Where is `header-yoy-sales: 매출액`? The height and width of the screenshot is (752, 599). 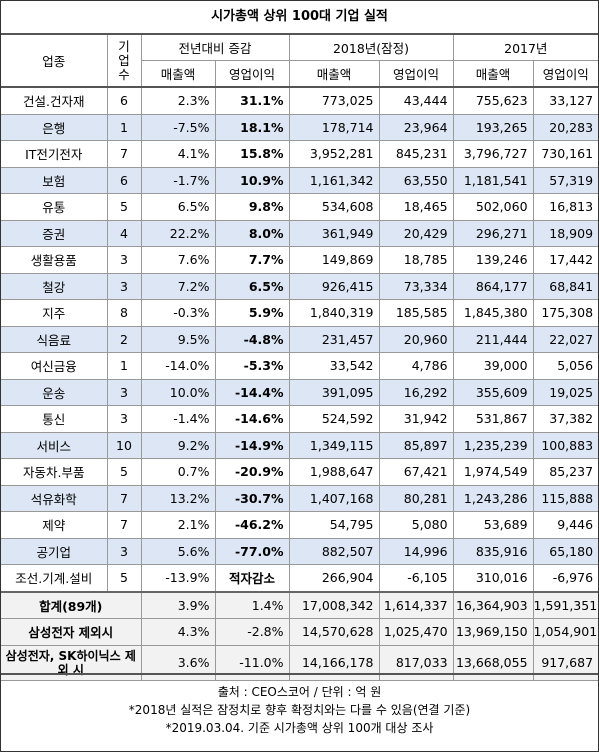 header-yoy-sales: 매출액 is located at coordinates (178, 74).